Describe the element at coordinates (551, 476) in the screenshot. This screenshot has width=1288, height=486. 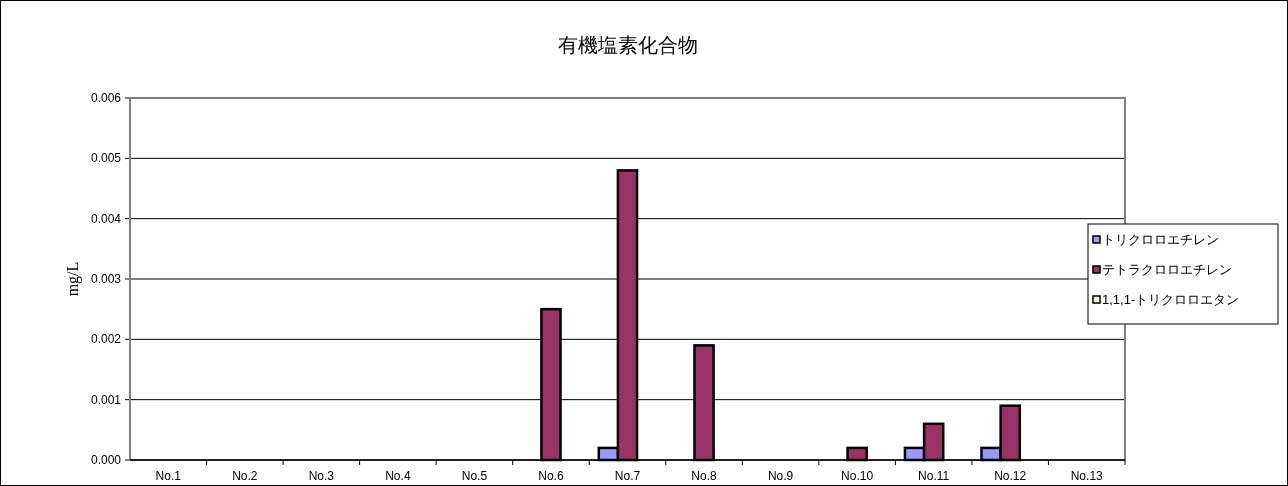
I see `x-tick-label: No.6` at that location.